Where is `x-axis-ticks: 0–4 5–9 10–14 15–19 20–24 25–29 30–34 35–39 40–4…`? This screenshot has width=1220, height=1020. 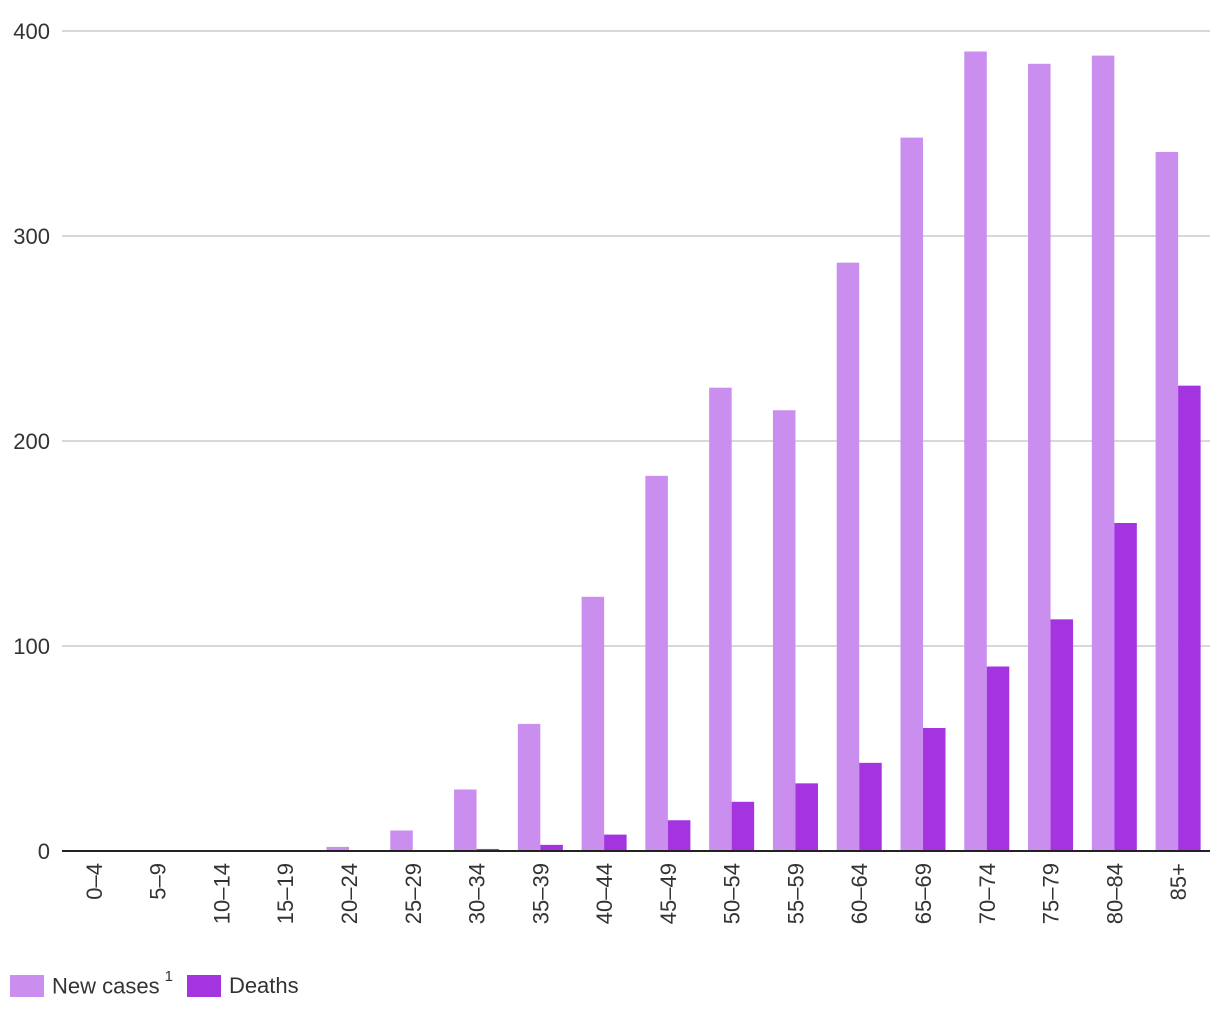 x-axis-ticks: 0–4 5–9 10–14 15–19 20–24 25–29 30–34 35–39 40–4… is located at coordinates (636, 893).